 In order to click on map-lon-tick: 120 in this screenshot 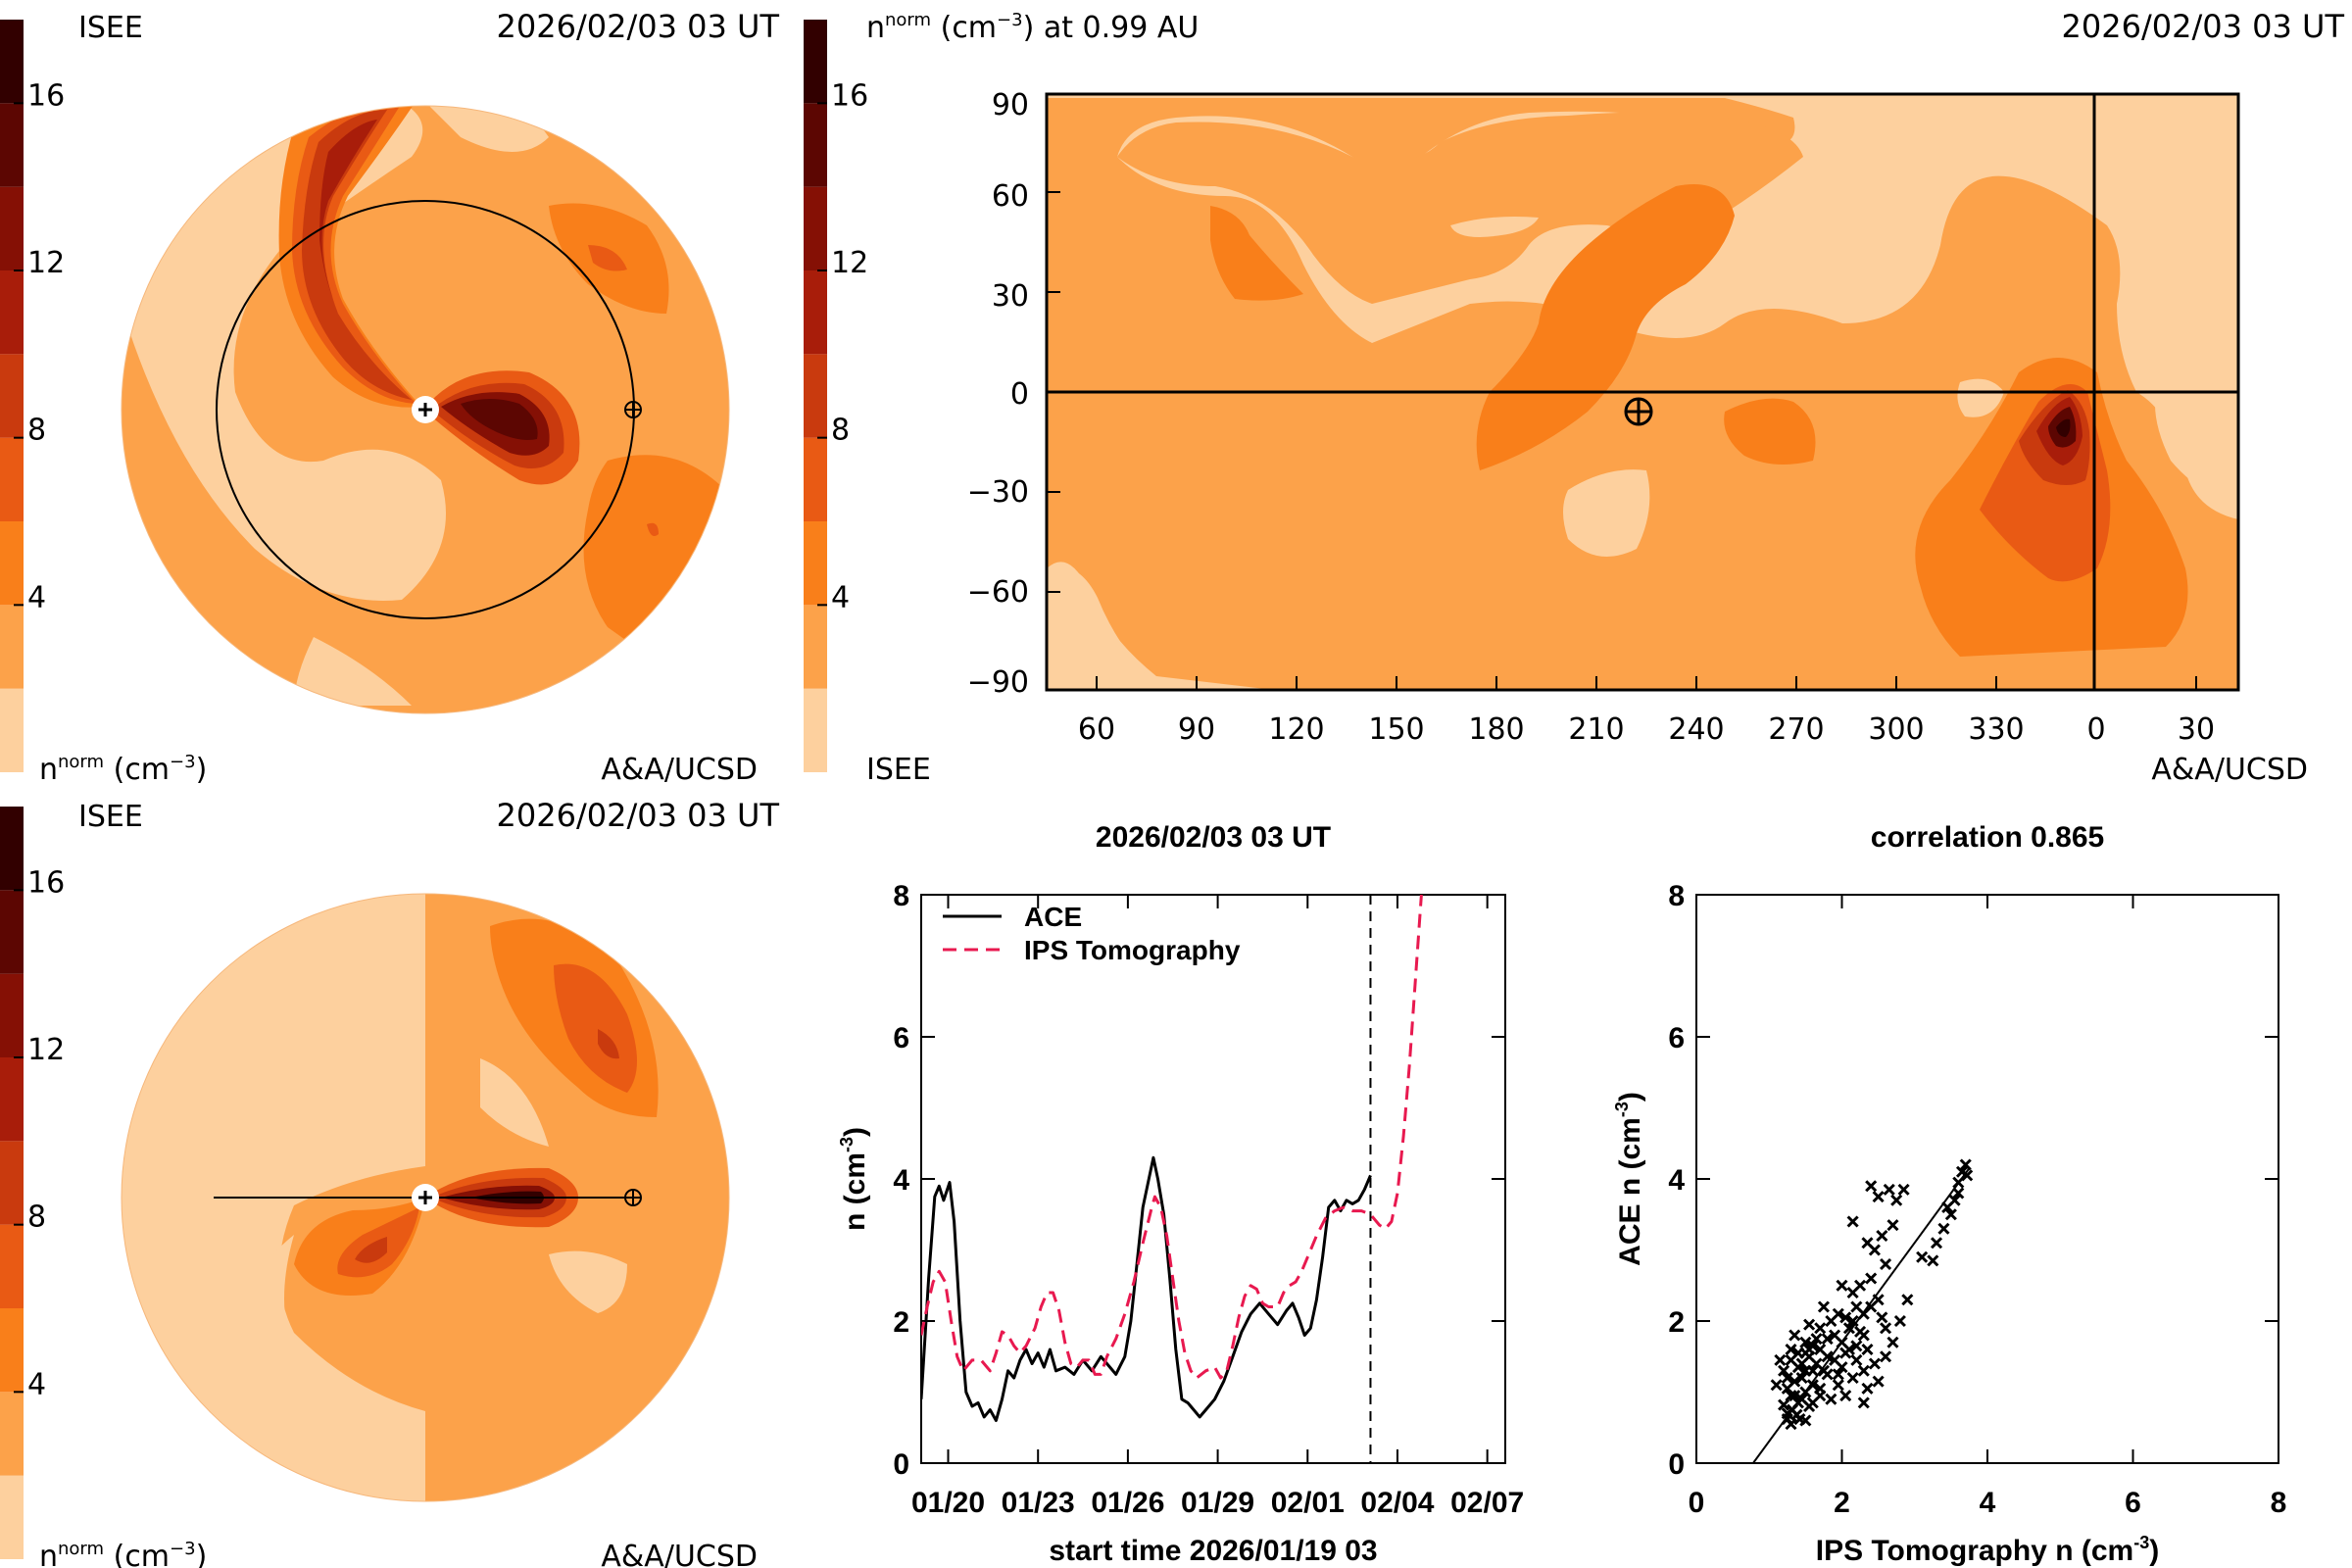, I will do `click(1296, 729)`.